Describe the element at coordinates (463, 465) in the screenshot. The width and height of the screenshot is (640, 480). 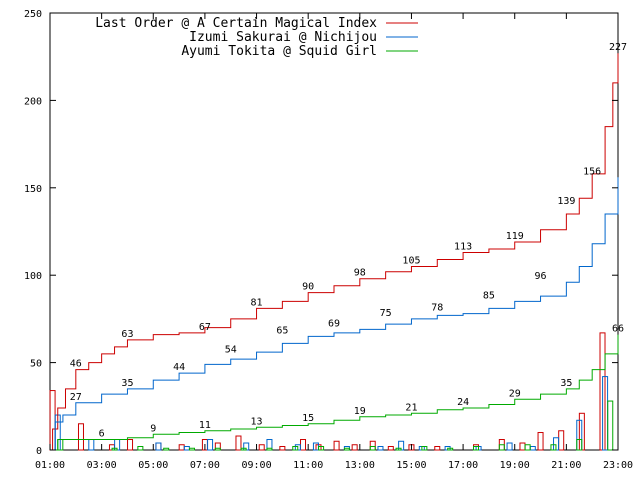
I see `x-tick-label: 17:00` at that location.